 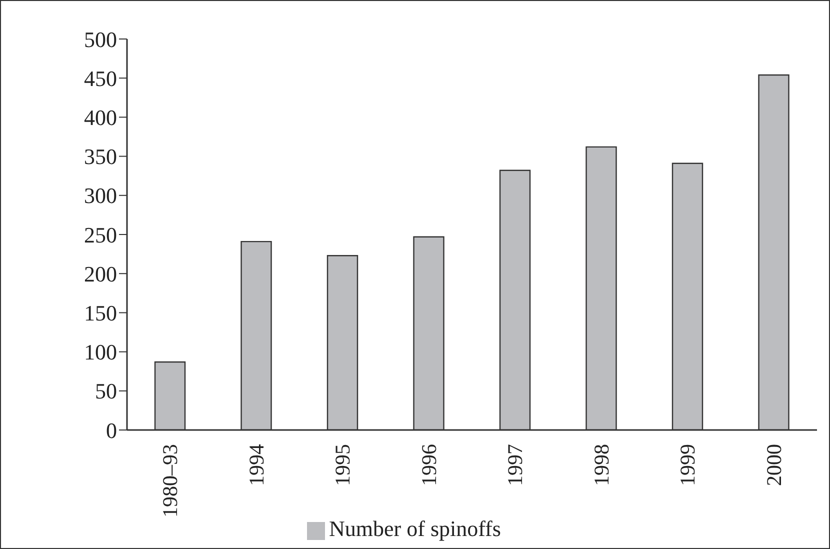 I want to click on x-tick-label: 1994, so click(x=256, y=465).